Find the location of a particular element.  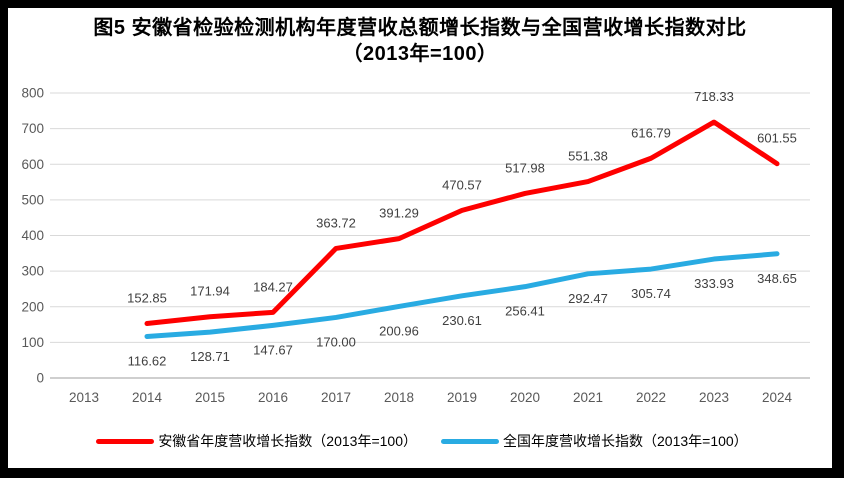

anhui-data-label-2014: 152.85 is located at coordinates (147, 298).